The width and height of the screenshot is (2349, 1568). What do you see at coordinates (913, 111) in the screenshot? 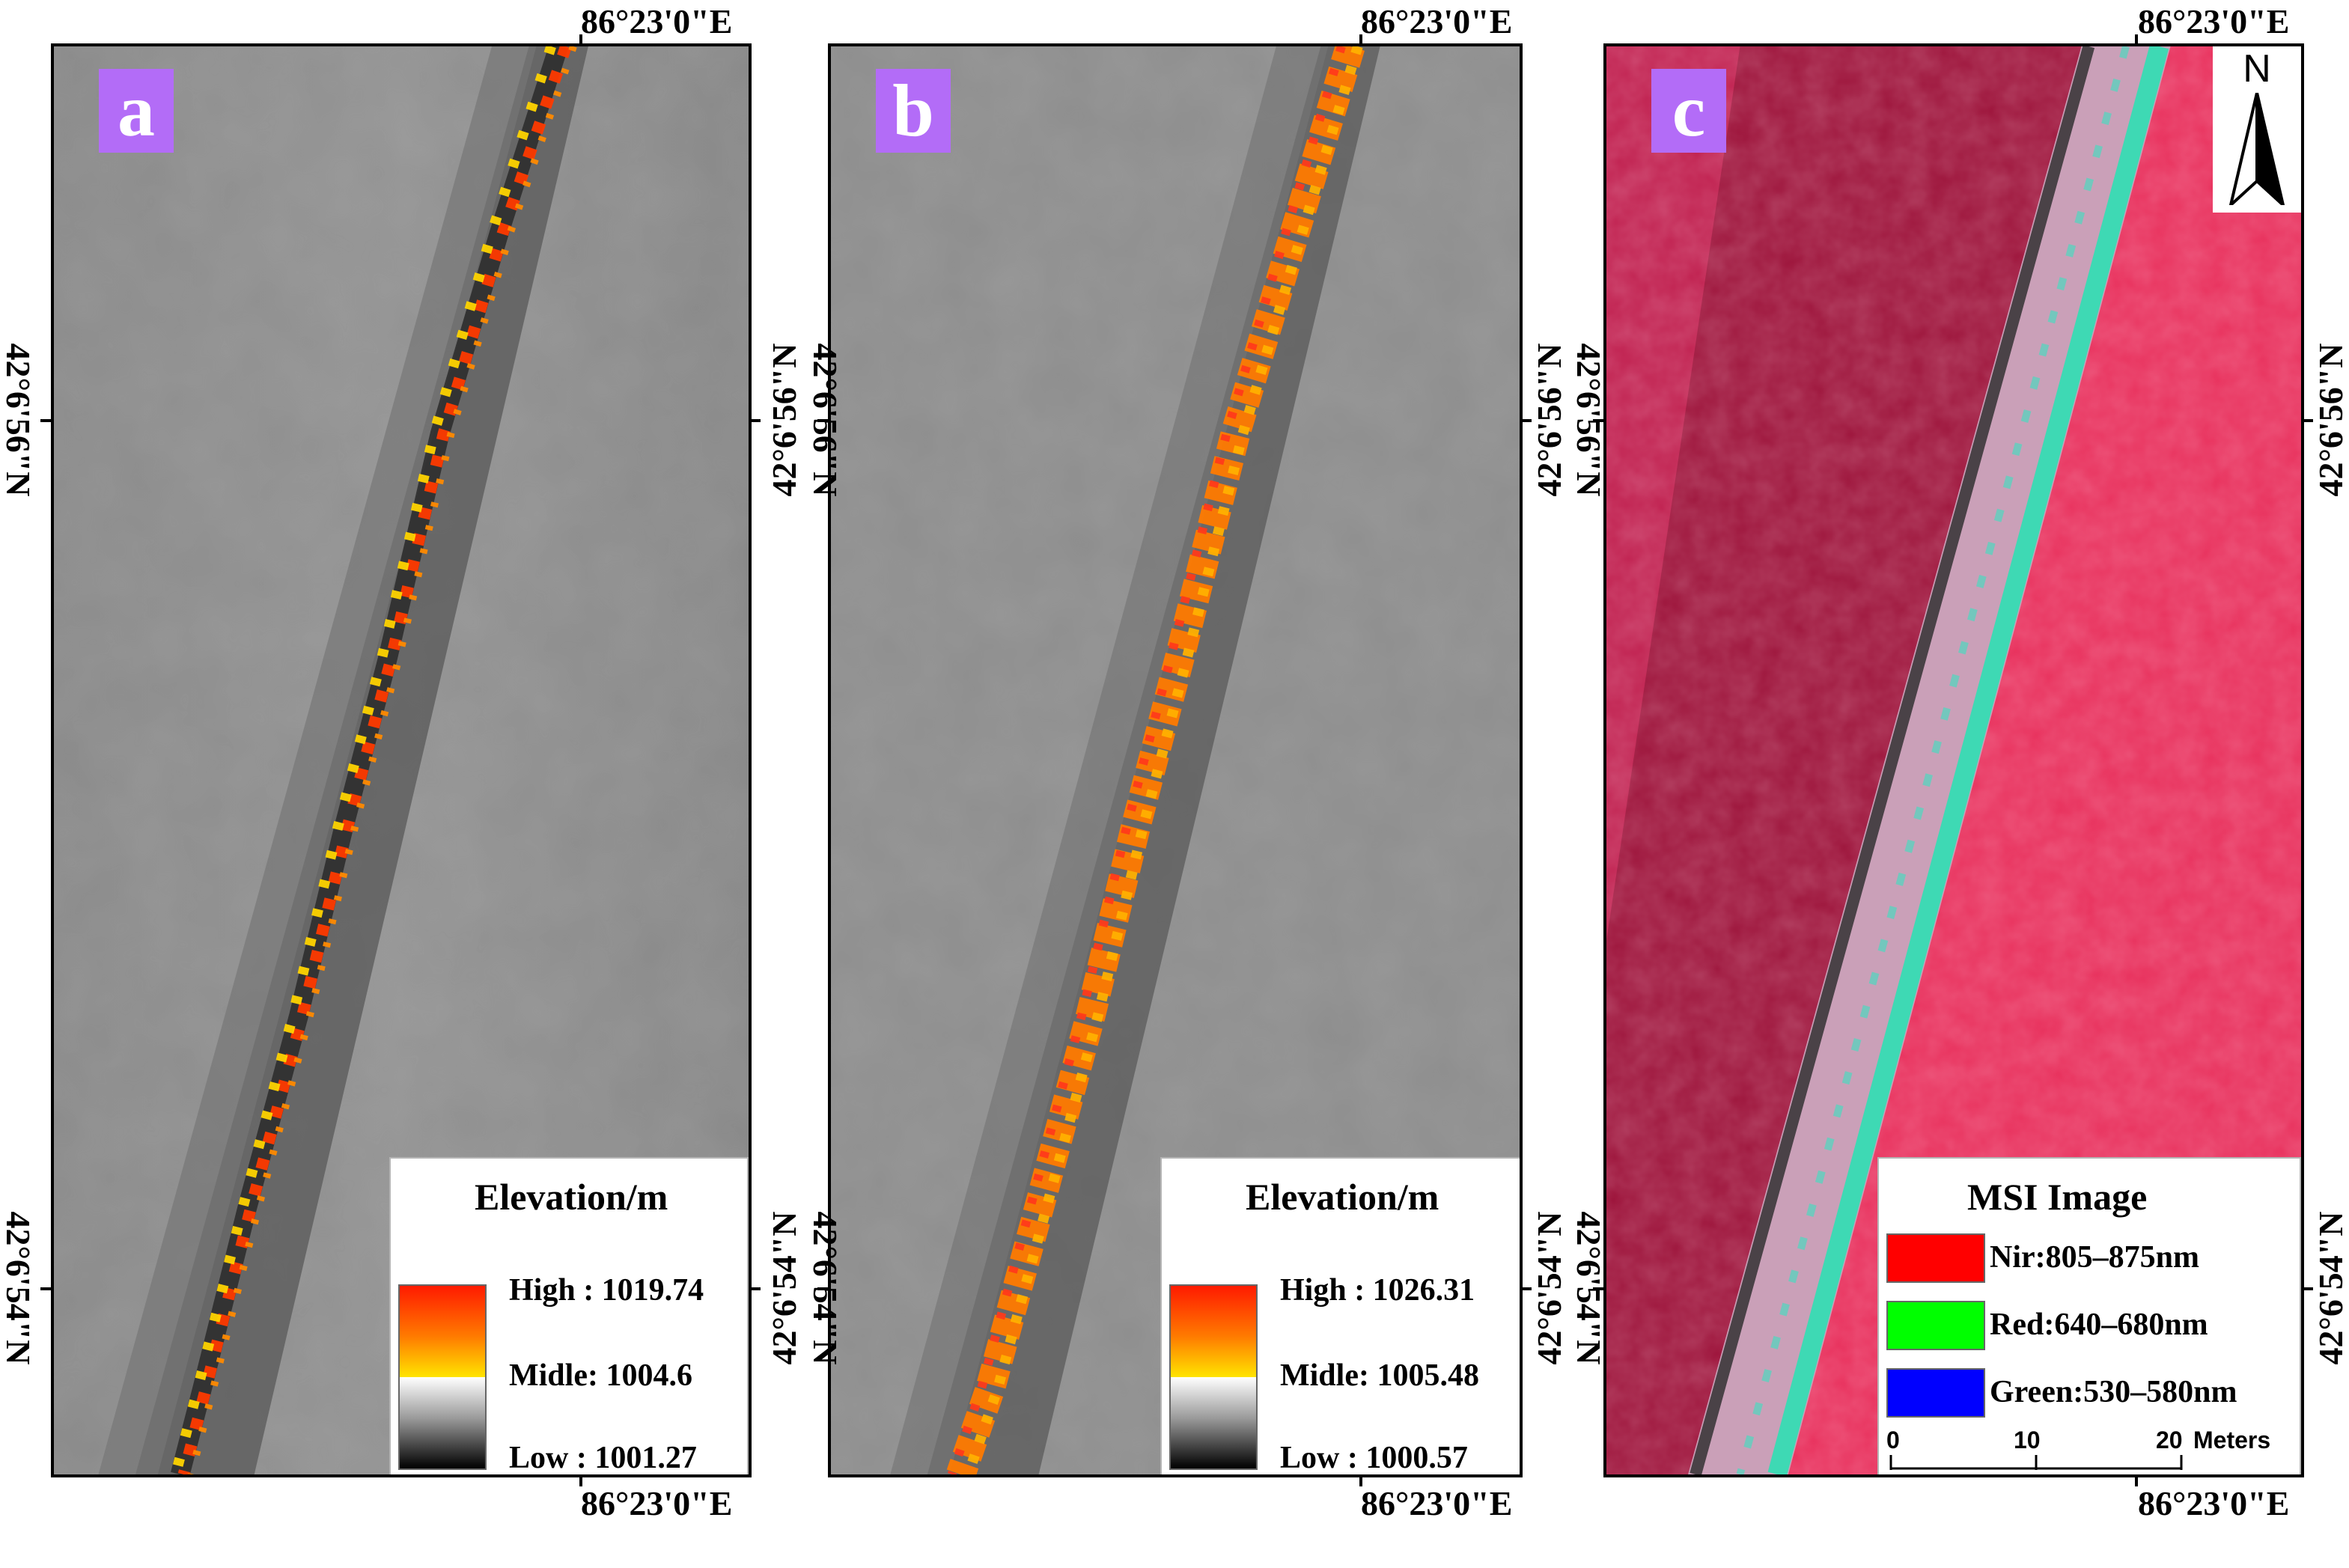
I see `panel-letter-b: b` at bounding box center [913, 111].